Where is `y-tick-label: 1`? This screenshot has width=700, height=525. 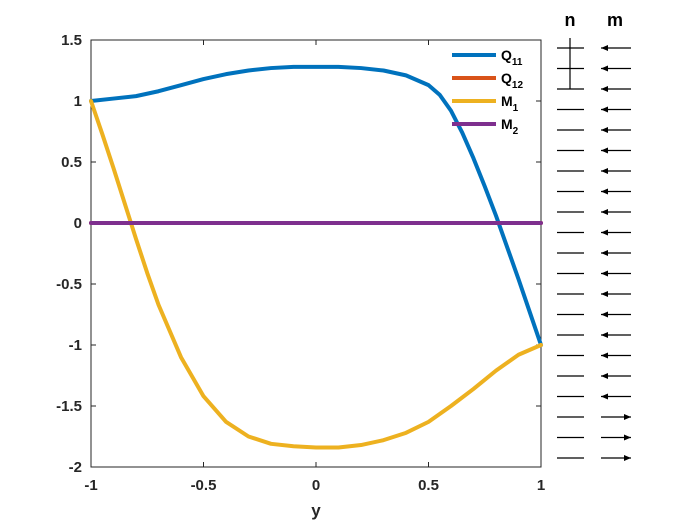
y-tick-label: 1 is located at coordinates (78, 101).